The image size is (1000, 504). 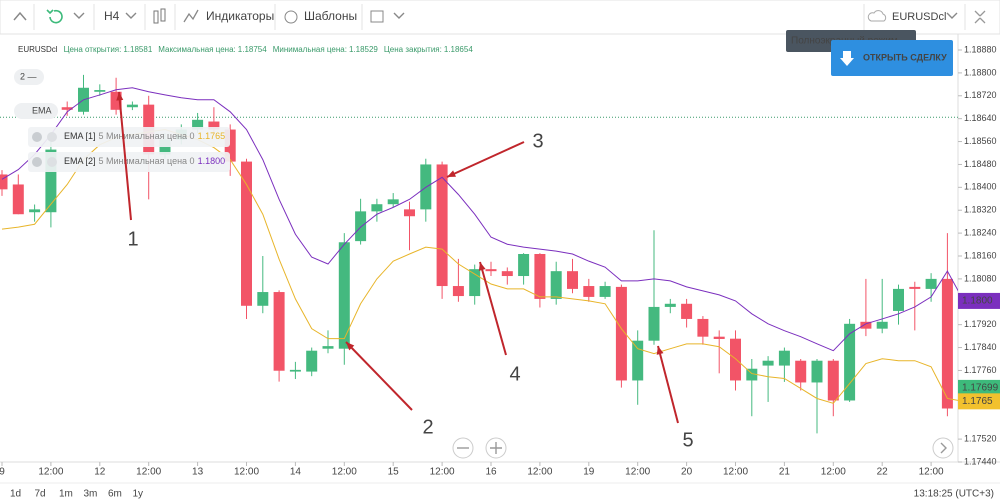 I want to click on scroll-right-icon, so click(x=943, y=448).